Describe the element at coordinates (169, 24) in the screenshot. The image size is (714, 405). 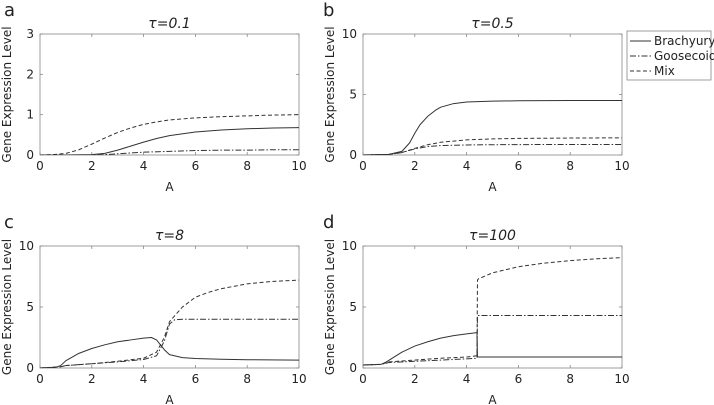
I see `panel-title: τ=0.1` at that location.